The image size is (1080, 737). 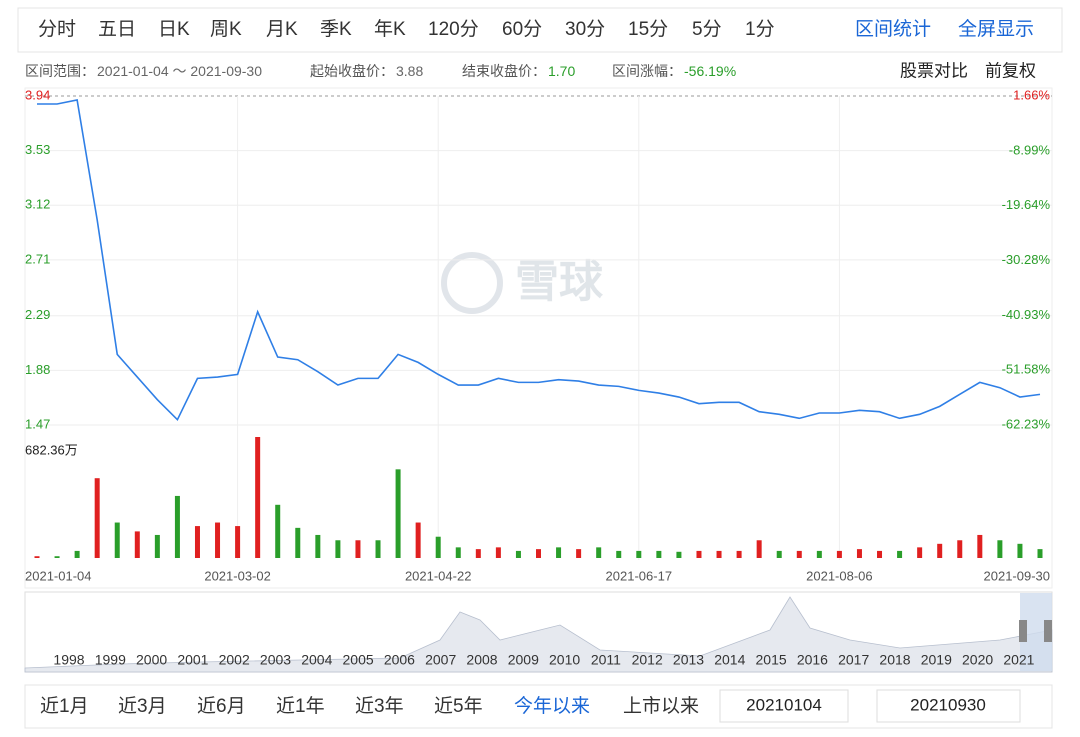 What do you see at coordinates (647, 660) in the screenshot?
I see `navigator-year: 2012` at bounding box center [647, 660].